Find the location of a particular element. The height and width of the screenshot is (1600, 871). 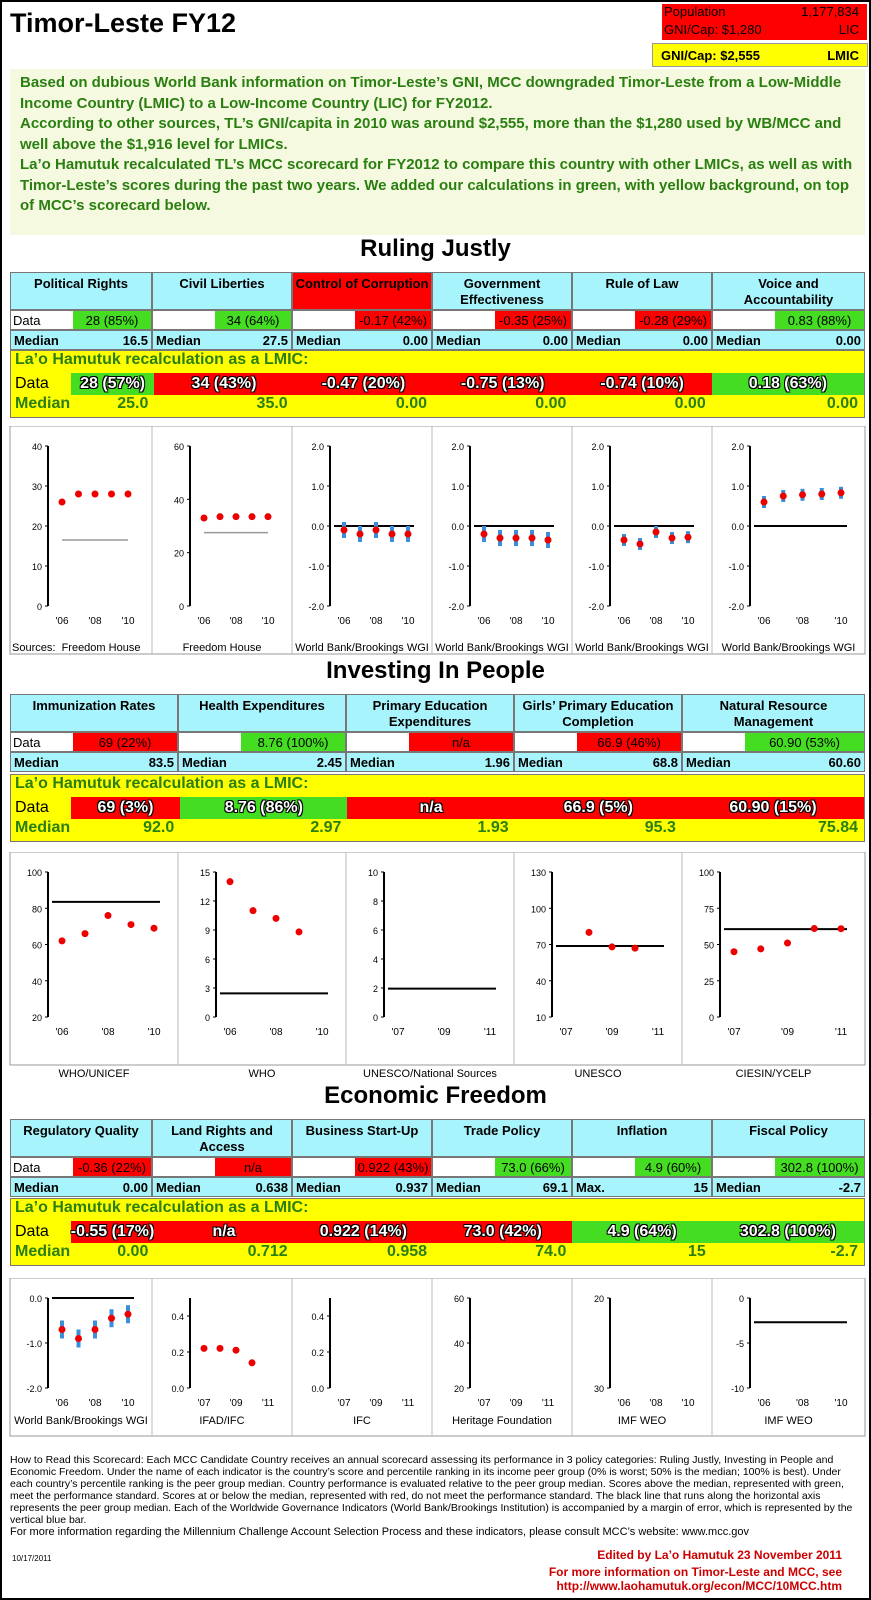

lmic-median-row: Median 25.0 35.0 0.00 0.00 0.00 0.00 is located at coordinates (437, 406).